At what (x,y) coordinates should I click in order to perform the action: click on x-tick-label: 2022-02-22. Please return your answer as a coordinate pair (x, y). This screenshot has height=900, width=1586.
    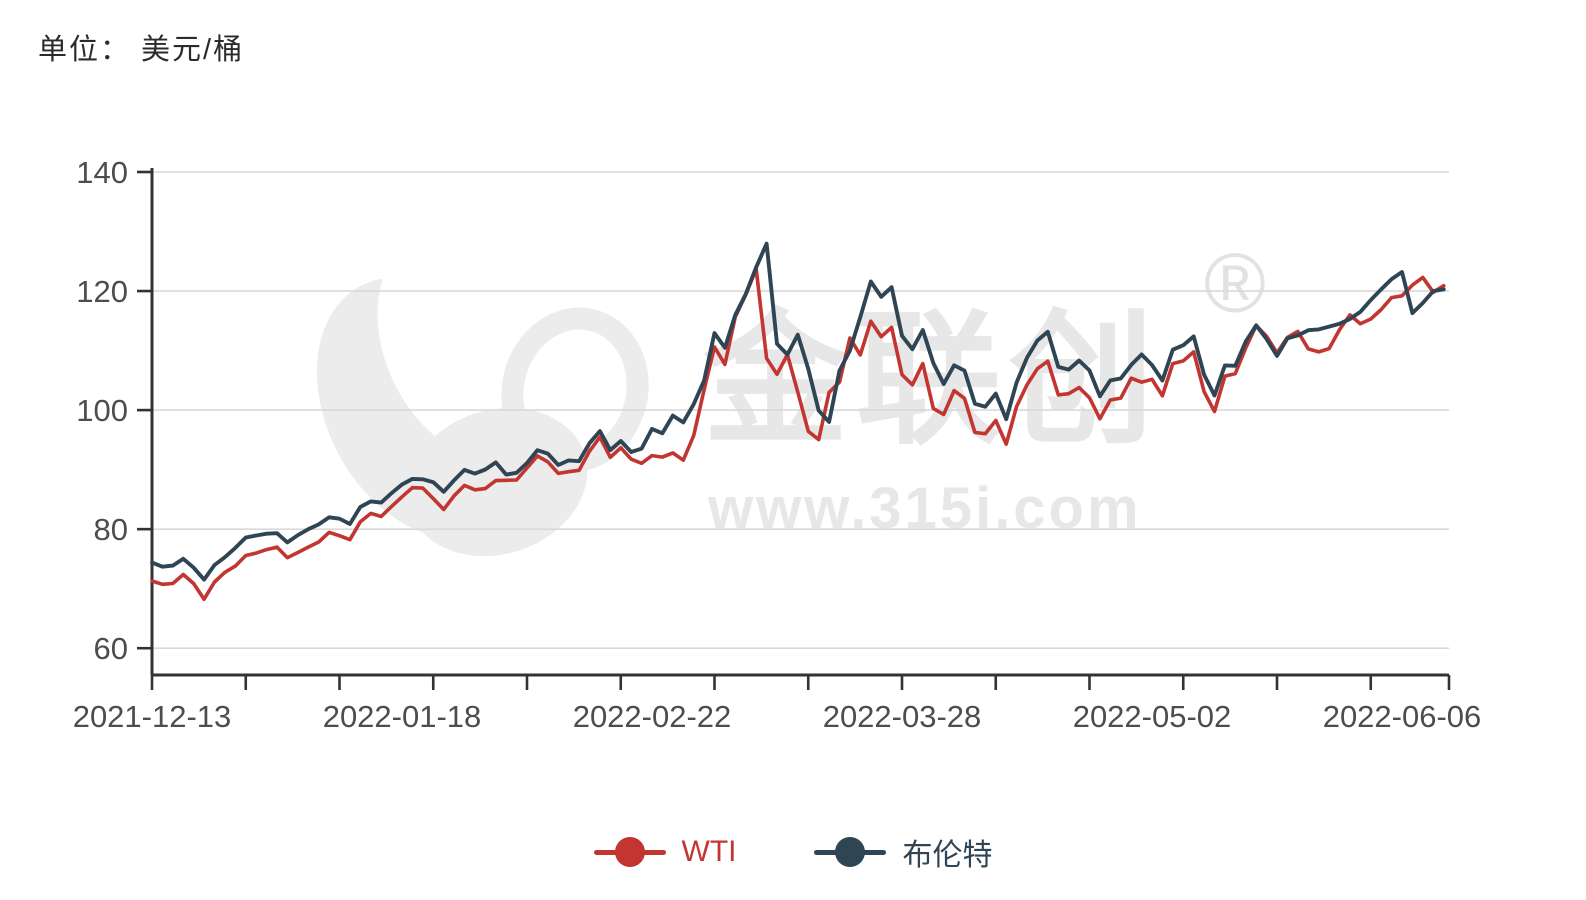
    Looking at the image, I should click on (652, 716).